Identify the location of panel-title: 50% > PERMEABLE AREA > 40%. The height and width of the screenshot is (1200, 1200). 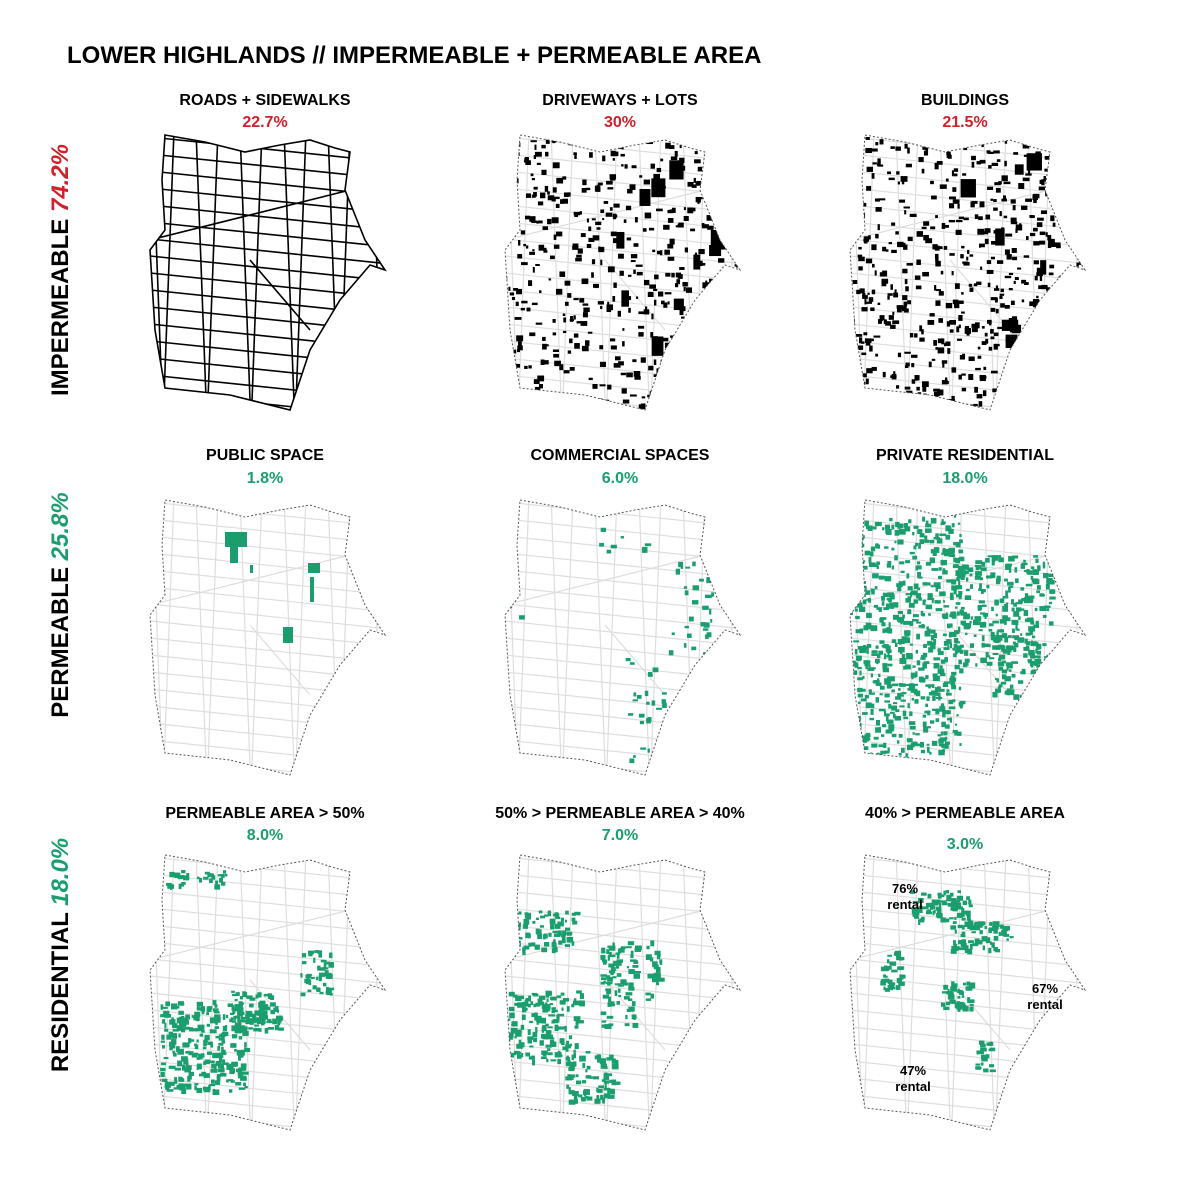
(620, 813).